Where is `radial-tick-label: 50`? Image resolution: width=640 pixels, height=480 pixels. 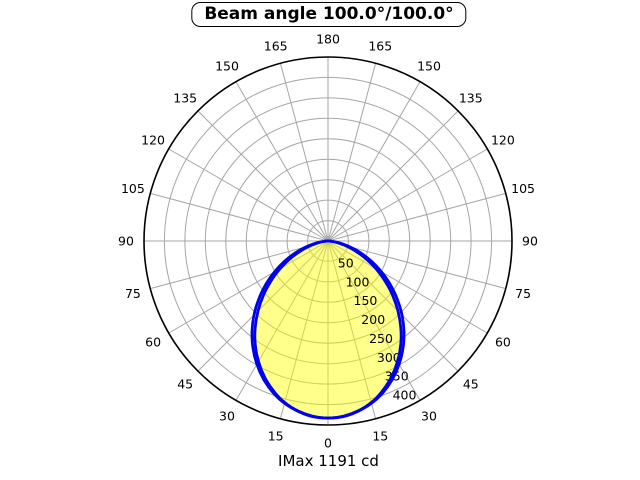 radial-tick-label: 50 is located at coordinates (346, 262).